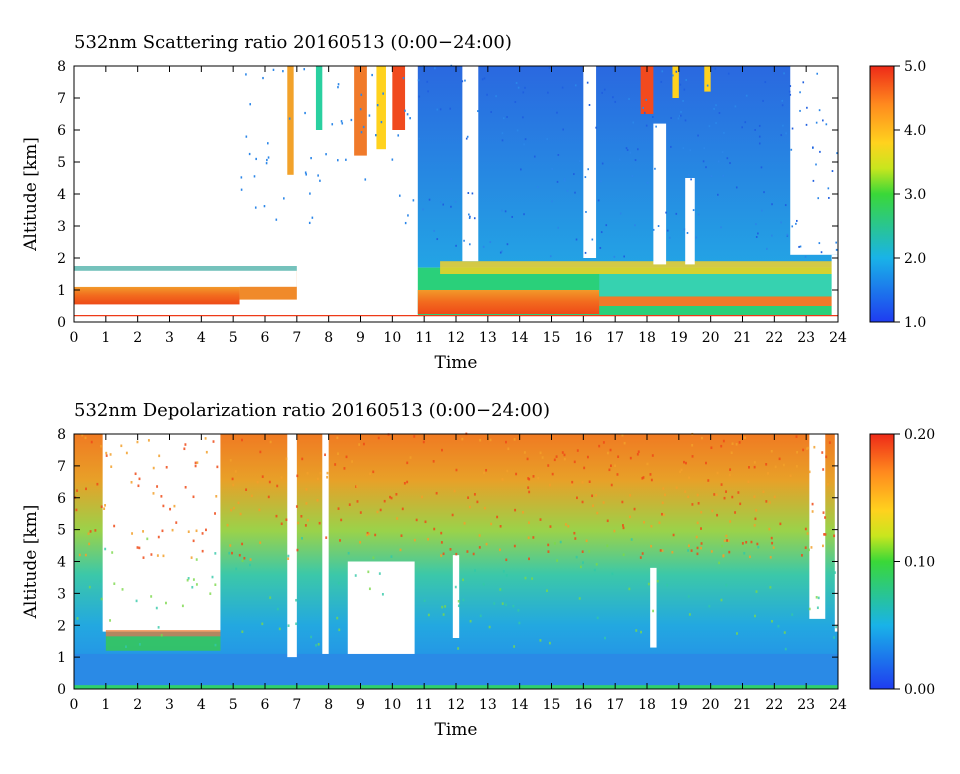 The width and height of the screenshot is (960, 774). I want to click on x-tick-label: 0, so click(74, 338).